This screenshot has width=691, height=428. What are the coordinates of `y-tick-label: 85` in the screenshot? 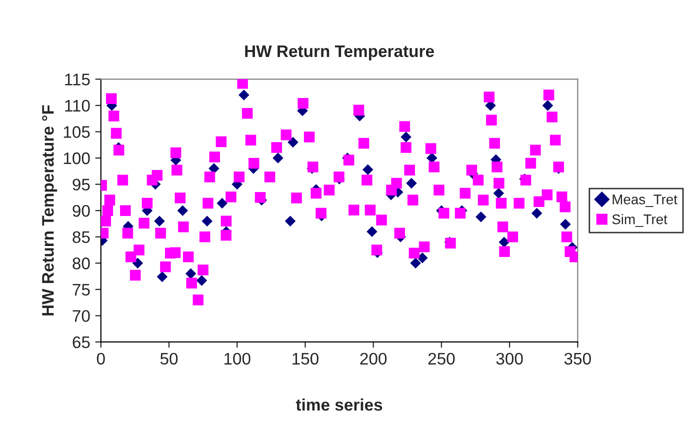 It's located at (81, 237).